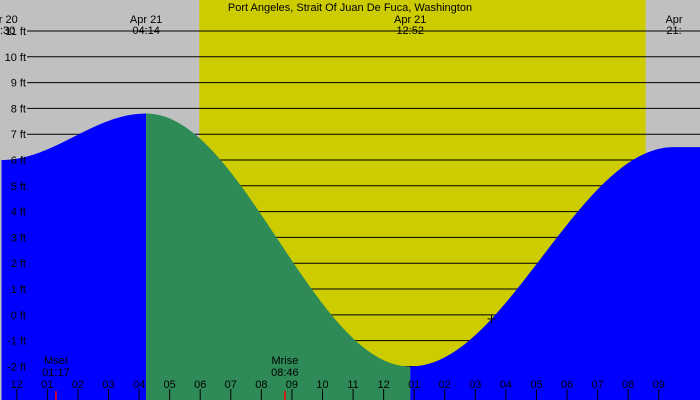  Describe the element at coordinates (18, 135) in the screenshot. I see `y-tick-label: 7 ft` at that location.